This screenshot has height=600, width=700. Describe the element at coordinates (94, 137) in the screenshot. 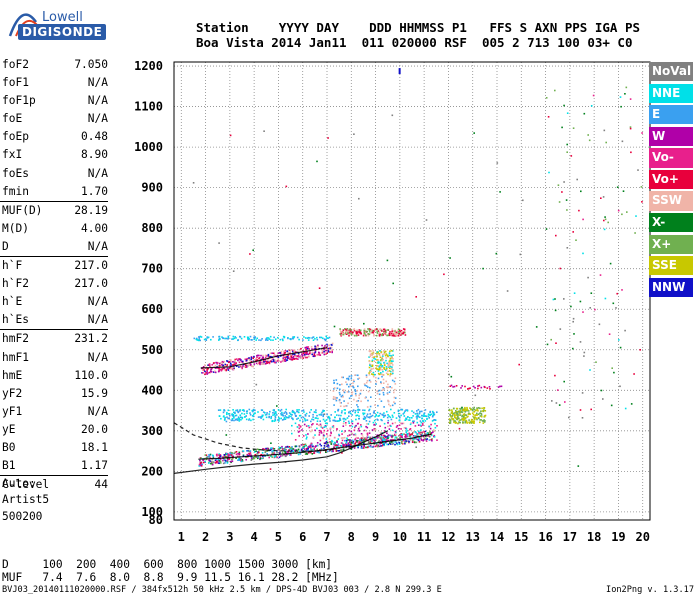

I see `param-value: 0.48` at that location.